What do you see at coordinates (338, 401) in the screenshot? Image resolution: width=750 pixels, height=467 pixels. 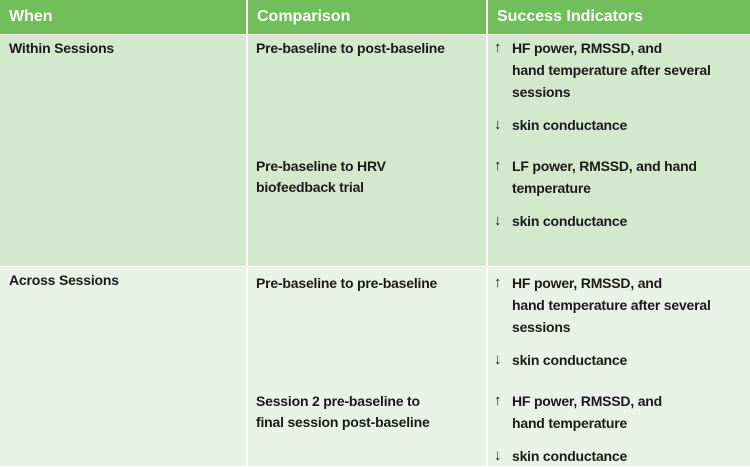 I see `comparison-text: Session 2 pre-baseline to` at bounding box center [338, 401].